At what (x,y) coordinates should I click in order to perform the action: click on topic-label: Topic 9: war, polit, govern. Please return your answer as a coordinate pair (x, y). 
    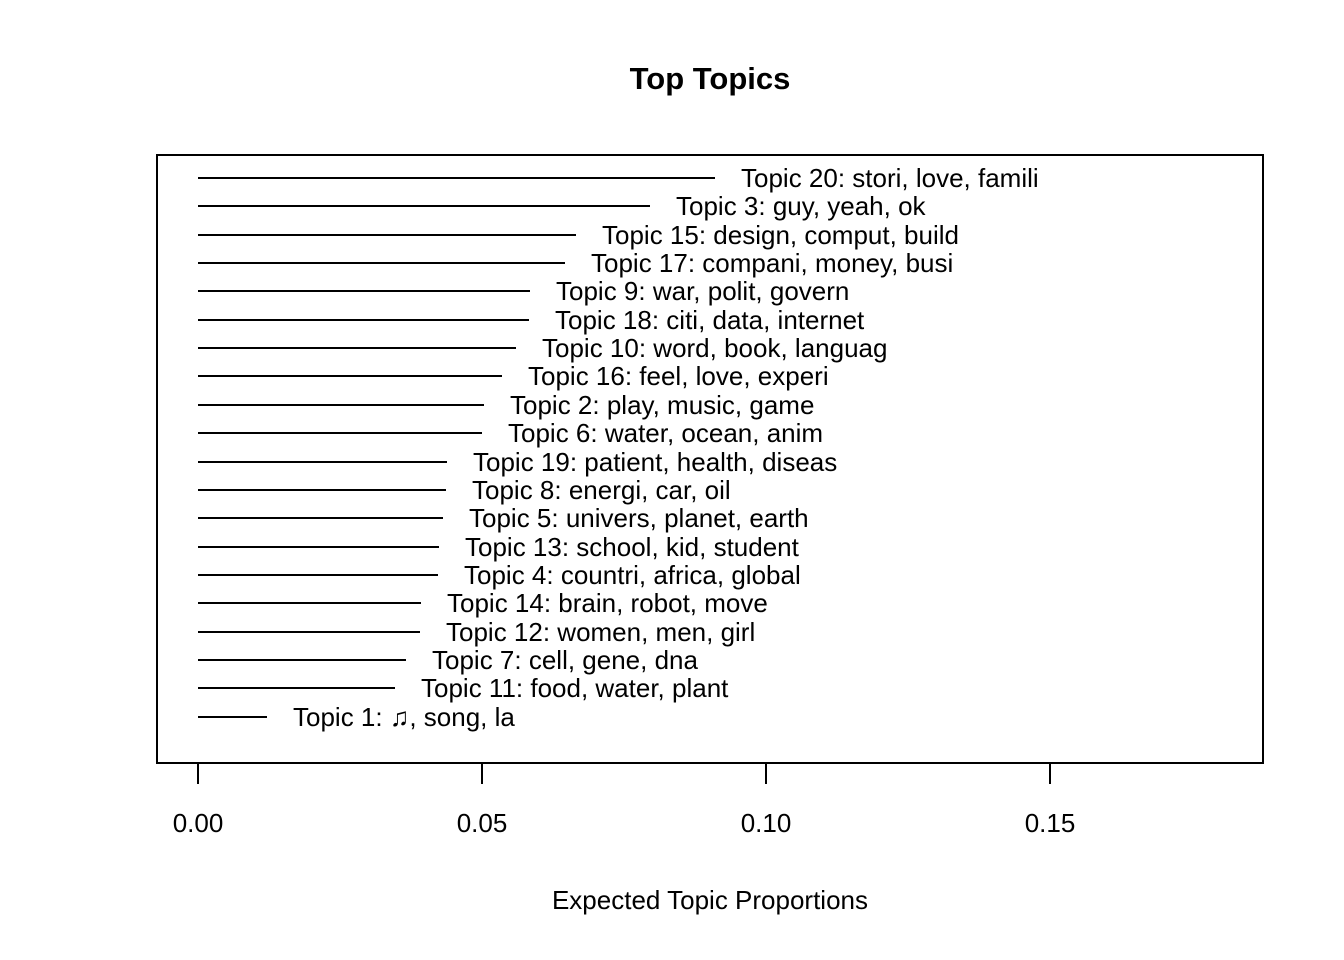
    Looking at the image, I should click on (703, 291).